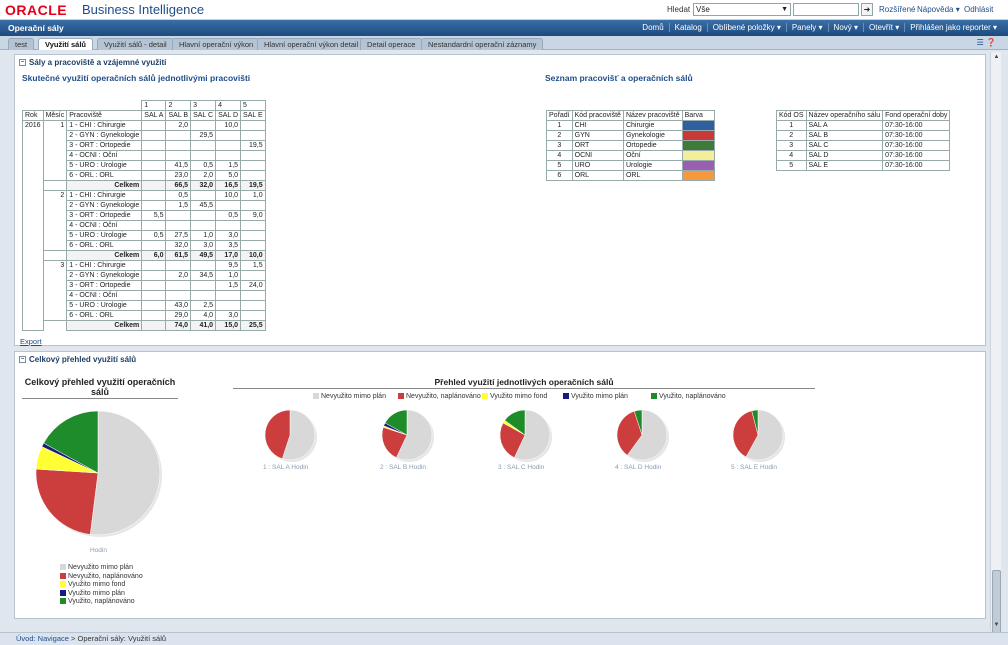  Describe the element at coordinates (253, 105) in the screenshot. I see `col-number: 5` at that location.